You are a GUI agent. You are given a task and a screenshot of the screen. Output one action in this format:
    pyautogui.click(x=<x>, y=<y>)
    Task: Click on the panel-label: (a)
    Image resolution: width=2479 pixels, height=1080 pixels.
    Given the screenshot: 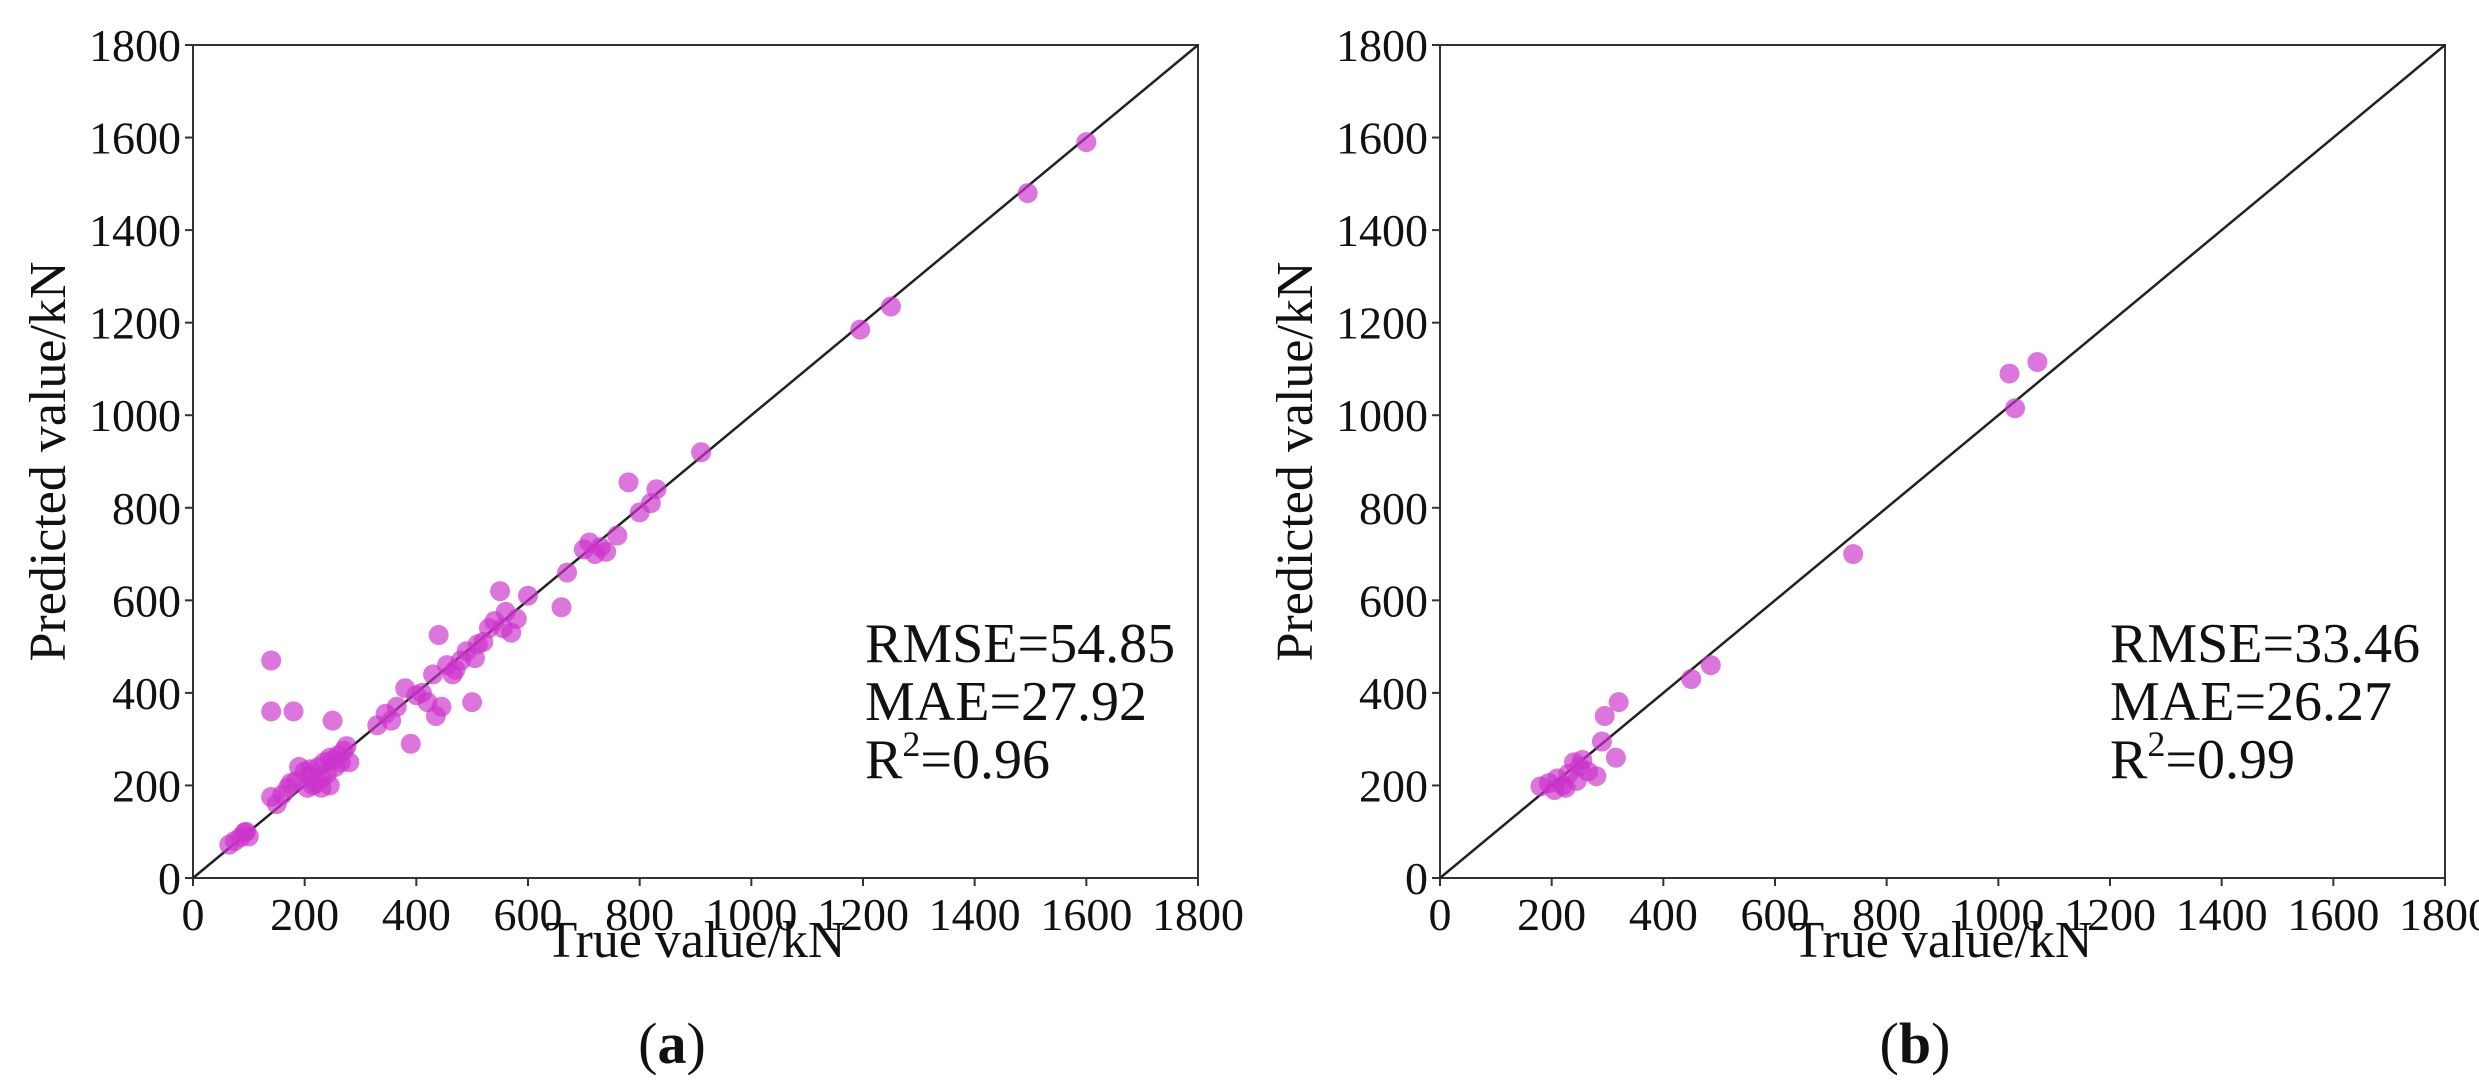 What is the action you would take?
    pyautogui.click(x=672, y=1043)
    